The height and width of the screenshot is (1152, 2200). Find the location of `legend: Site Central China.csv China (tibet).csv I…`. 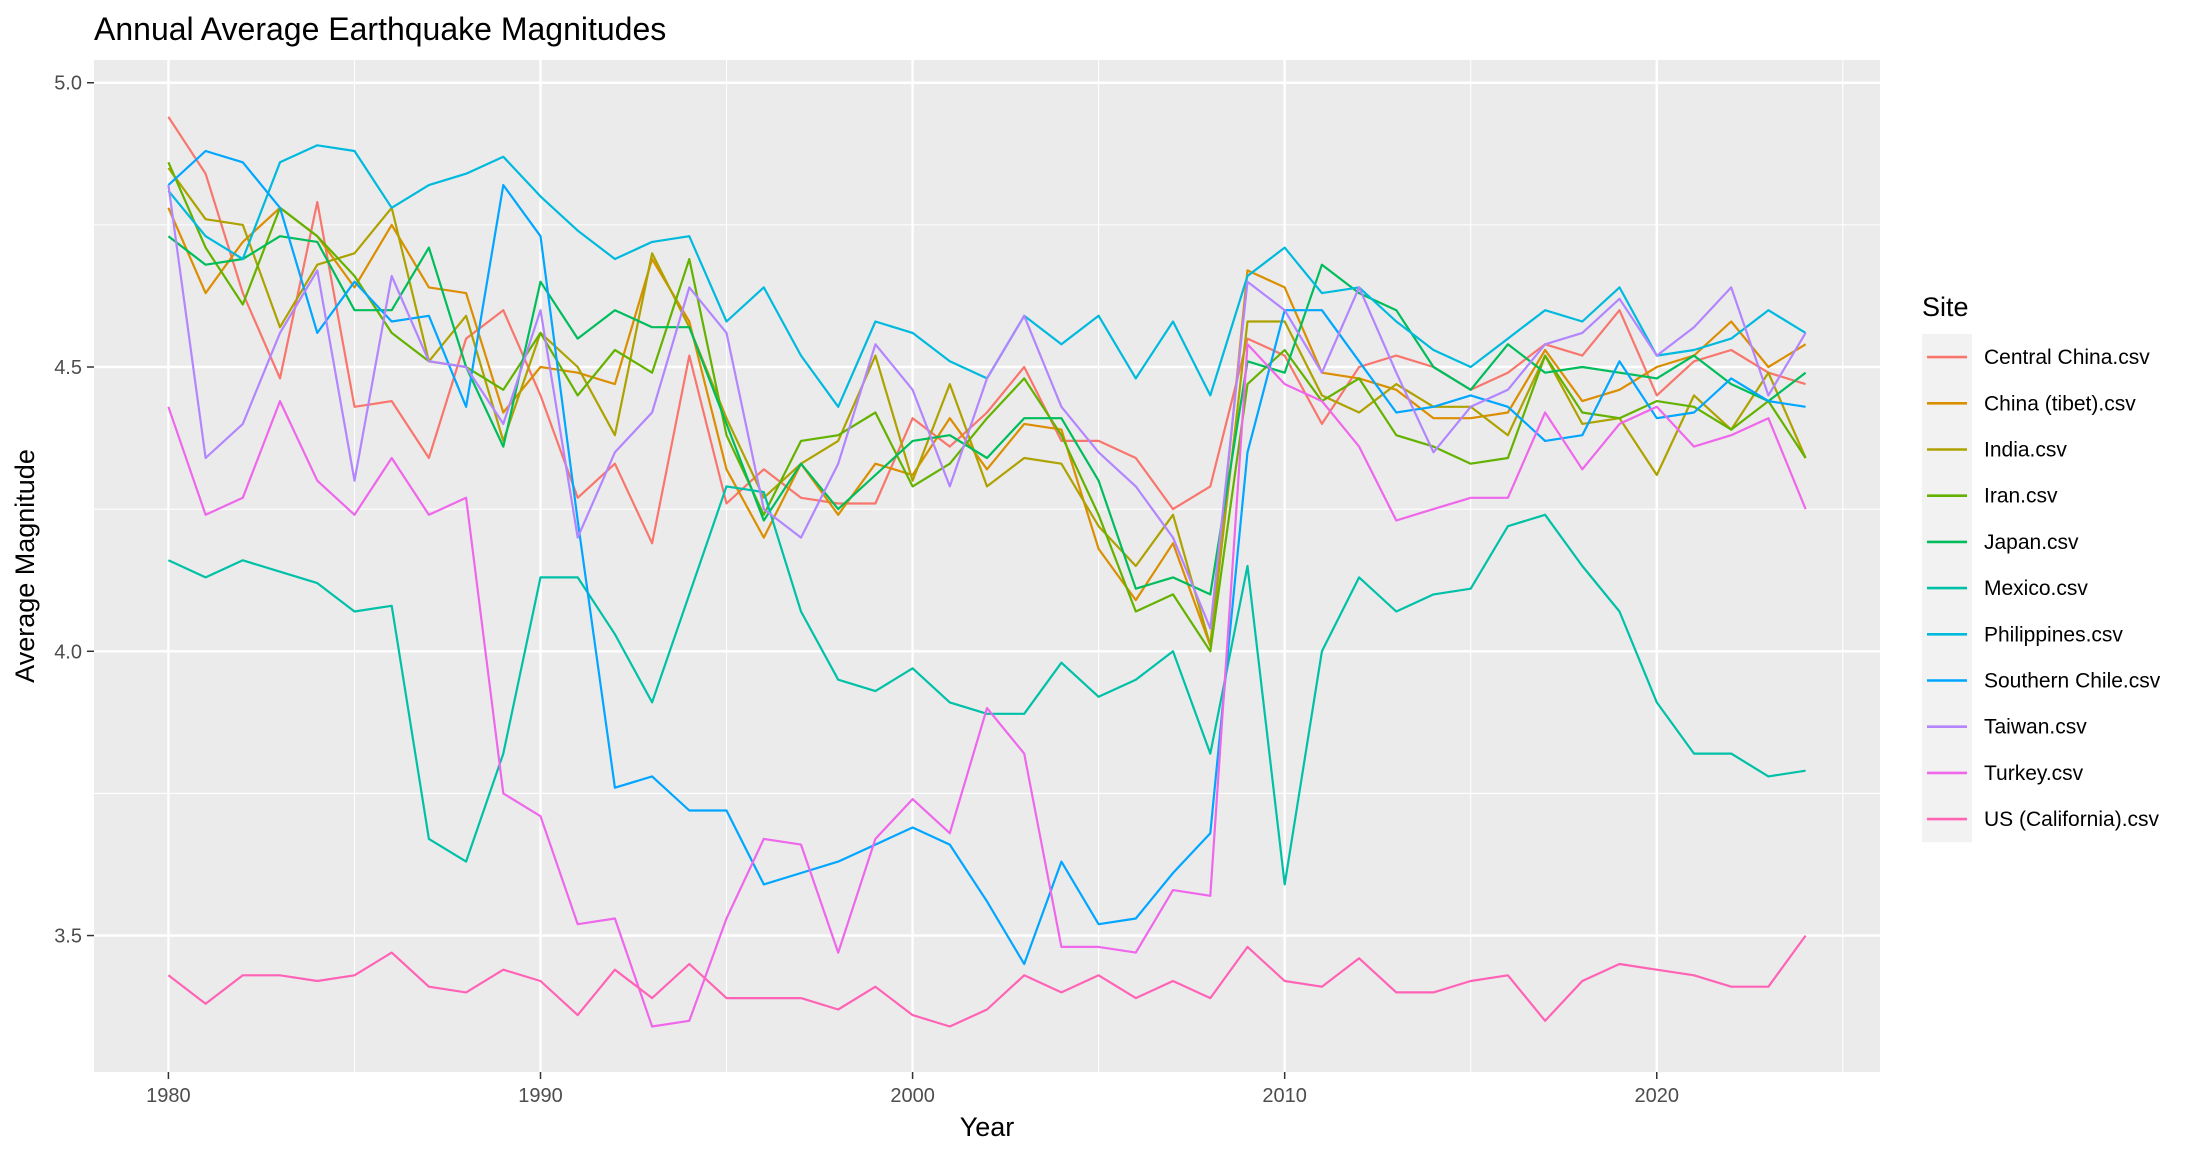

legend: Site Central China.csv China (tibet).csv I… is located at coordinates (2041, 567).